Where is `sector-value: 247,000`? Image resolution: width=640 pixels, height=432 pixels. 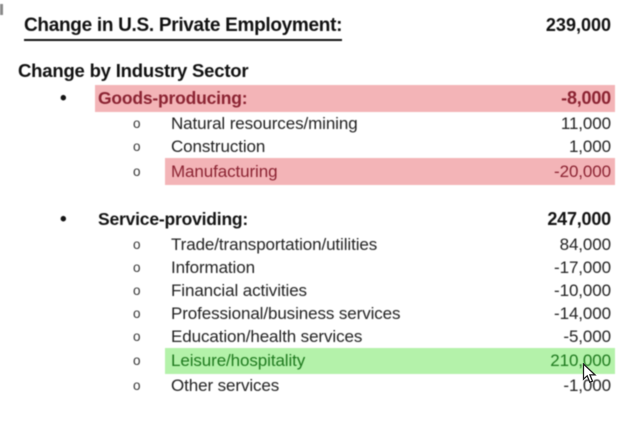
sector-value: 247,000 is located at coordinates (579, 219).